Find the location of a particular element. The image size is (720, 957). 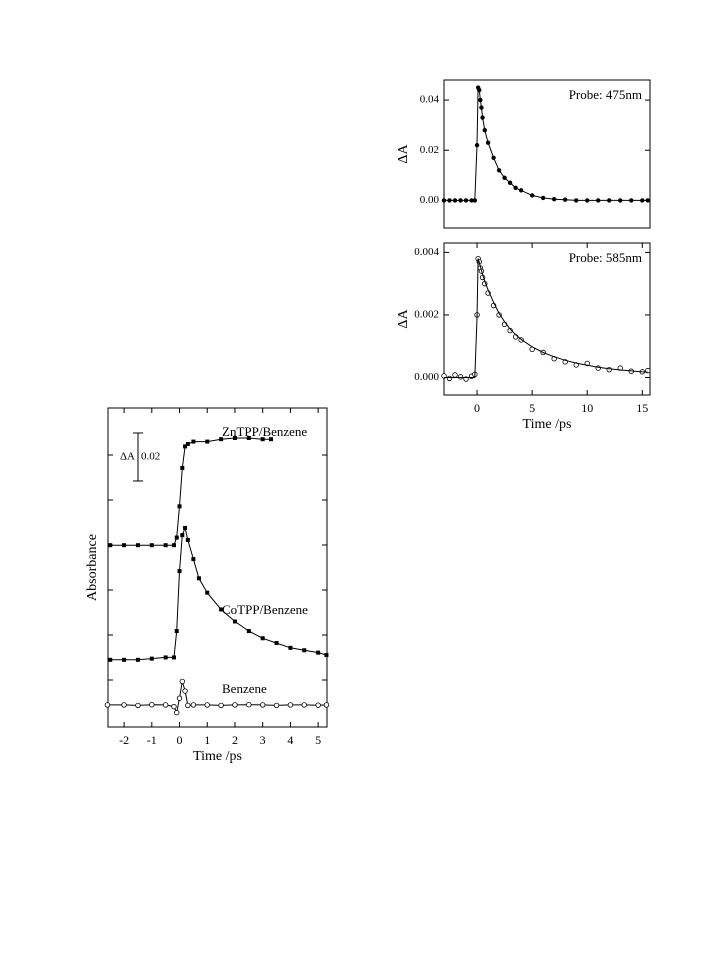

x-tick-label: -2 is located at coordinates (124, 740).